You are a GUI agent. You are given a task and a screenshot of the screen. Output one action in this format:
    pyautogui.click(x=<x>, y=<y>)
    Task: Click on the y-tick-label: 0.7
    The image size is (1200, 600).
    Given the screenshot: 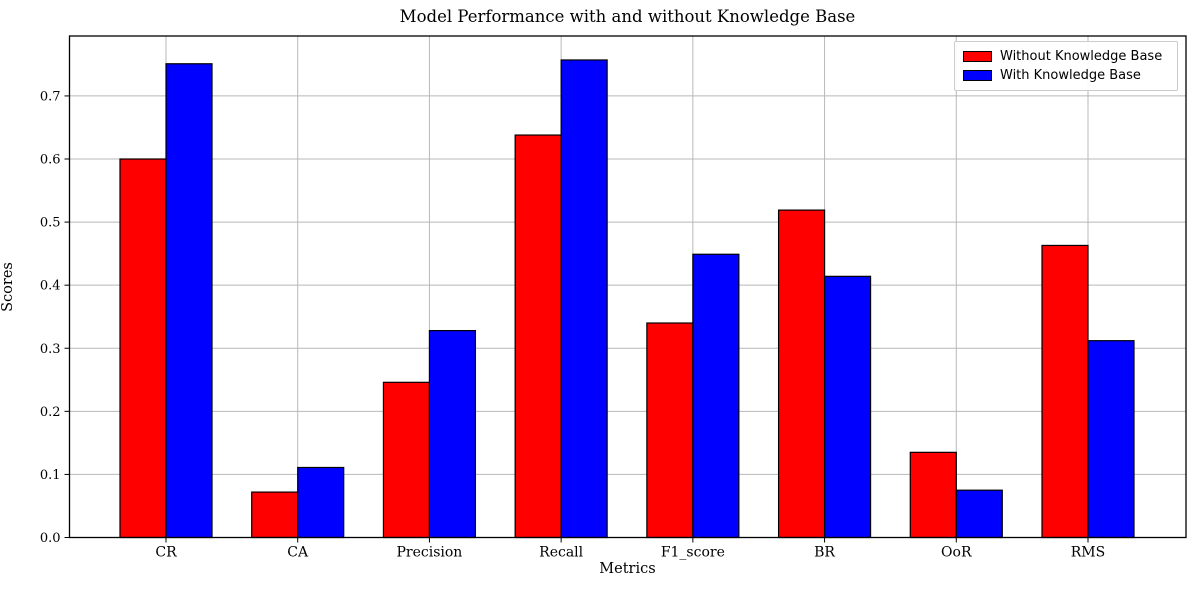 What is the action you would take?
    pyautogui.click(x=50, y=96)
    